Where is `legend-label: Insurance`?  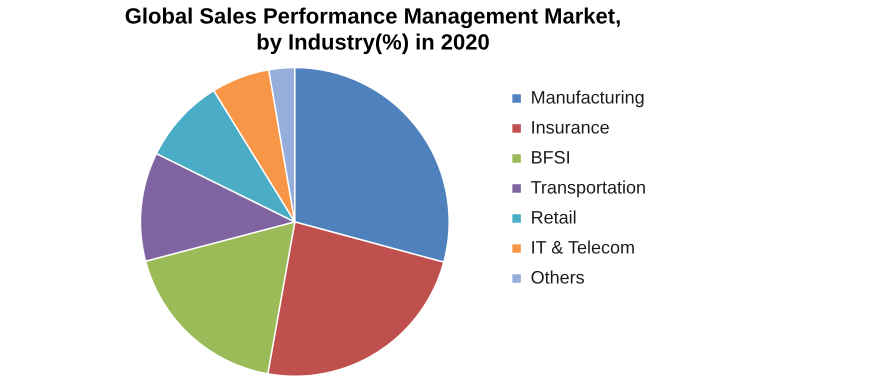 legend-label: Insurance is located at coordinates (570, 127).